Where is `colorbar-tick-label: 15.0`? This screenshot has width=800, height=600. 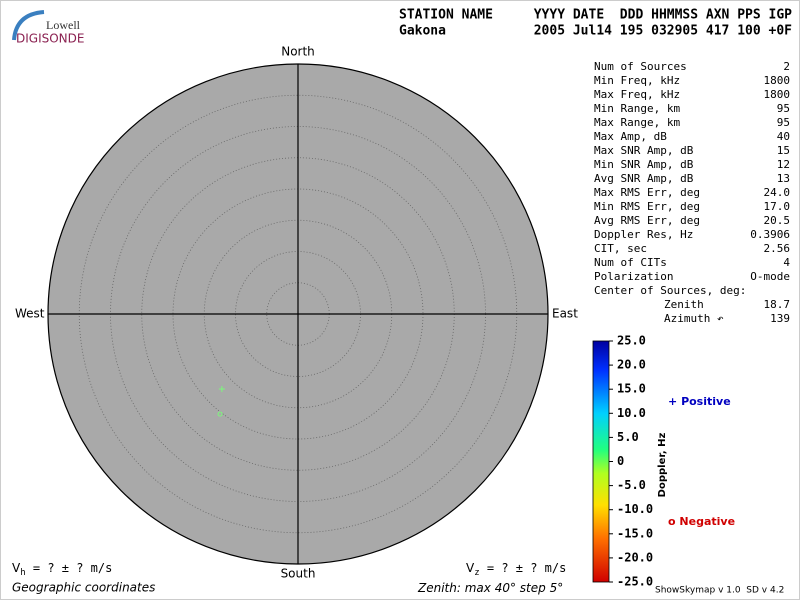 colorbar-tick-label: 15.0 is located at coordinates (631, 389).